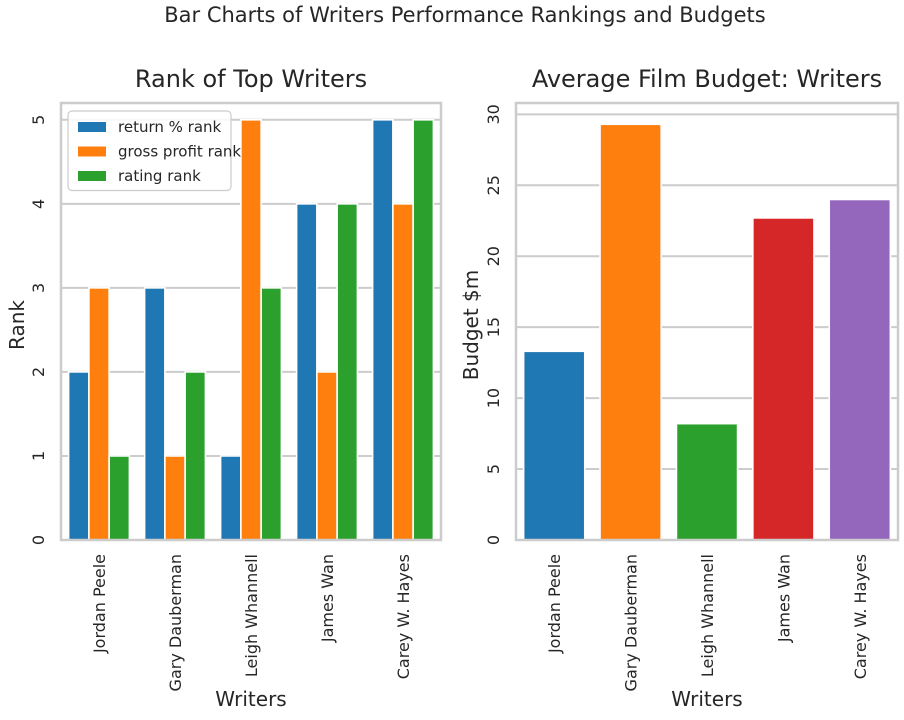 This screenshot has height=720, width=904. Describe the element at coordinates (179, 152) in the screenshot. I see `legend-label: gross profit rank` at that location.